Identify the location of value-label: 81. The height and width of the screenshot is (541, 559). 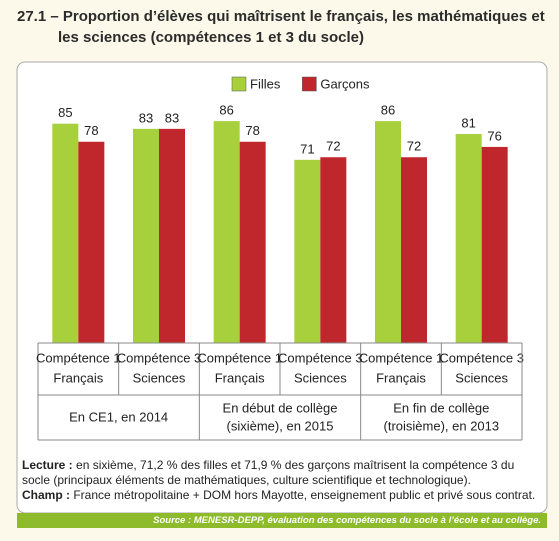
(468, 122).